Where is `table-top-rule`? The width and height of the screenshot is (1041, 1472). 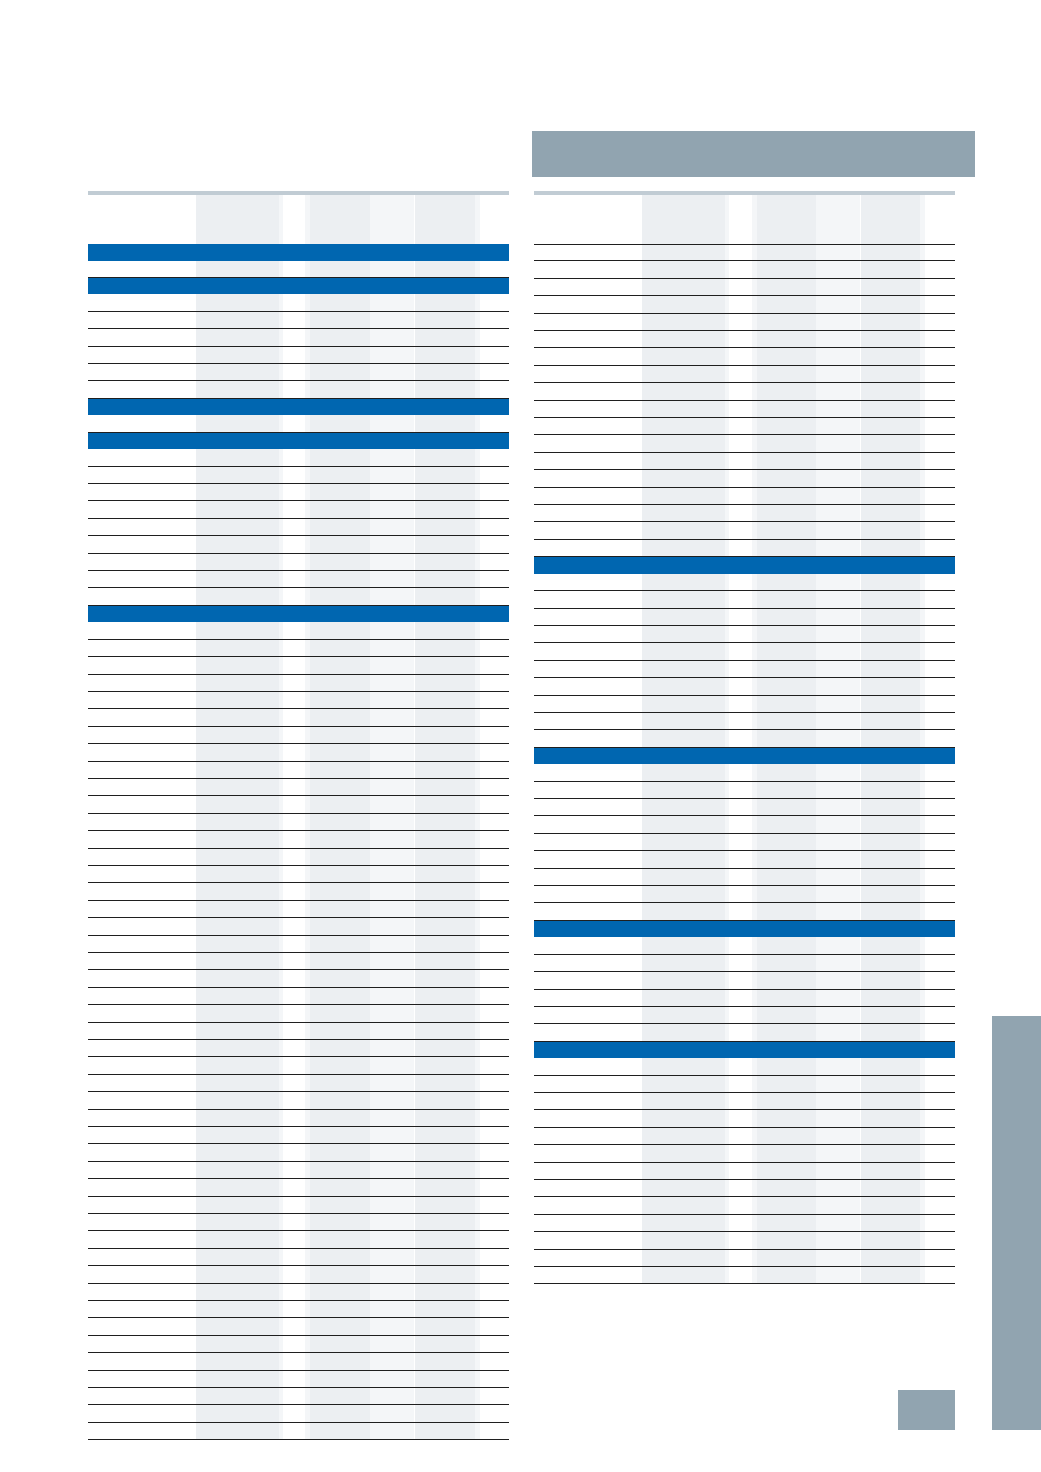
table-top-rule is located at coordinates (744, 193).